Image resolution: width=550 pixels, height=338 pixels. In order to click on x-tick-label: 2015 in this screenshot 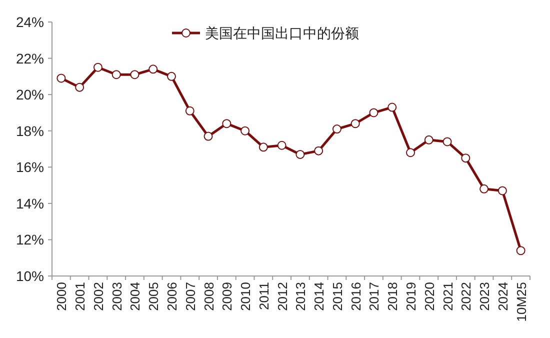, I will do `click(337, 296)`.